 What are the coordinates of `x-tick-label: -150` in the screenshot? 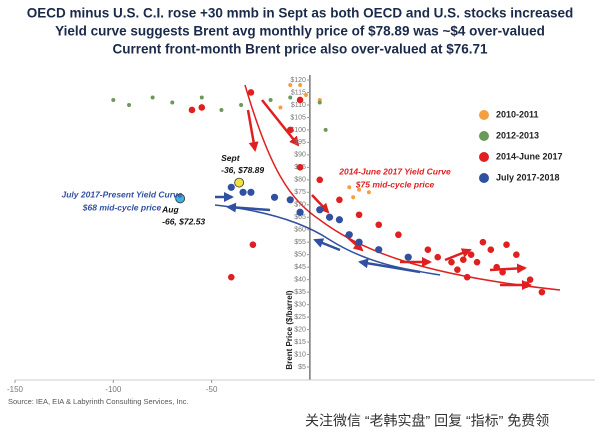 It's located at (15, 389).